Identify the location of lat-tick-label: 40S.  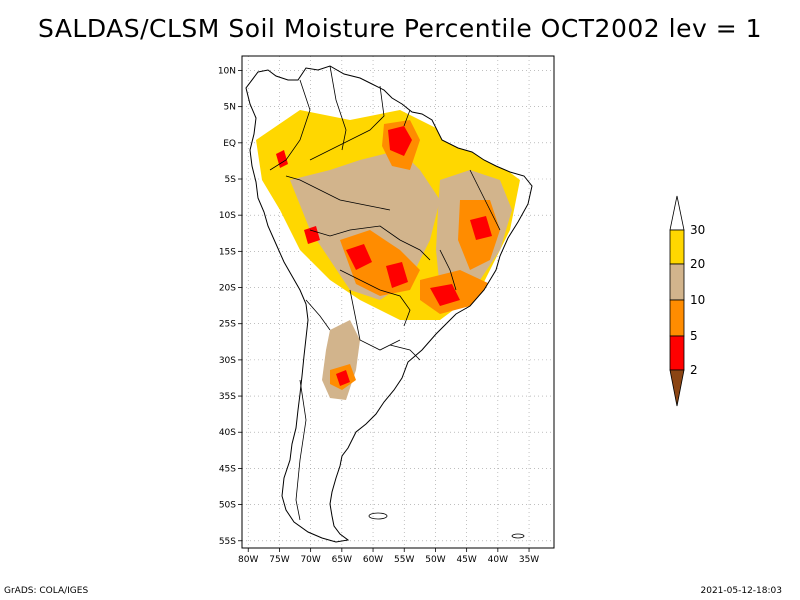
(227, 433).